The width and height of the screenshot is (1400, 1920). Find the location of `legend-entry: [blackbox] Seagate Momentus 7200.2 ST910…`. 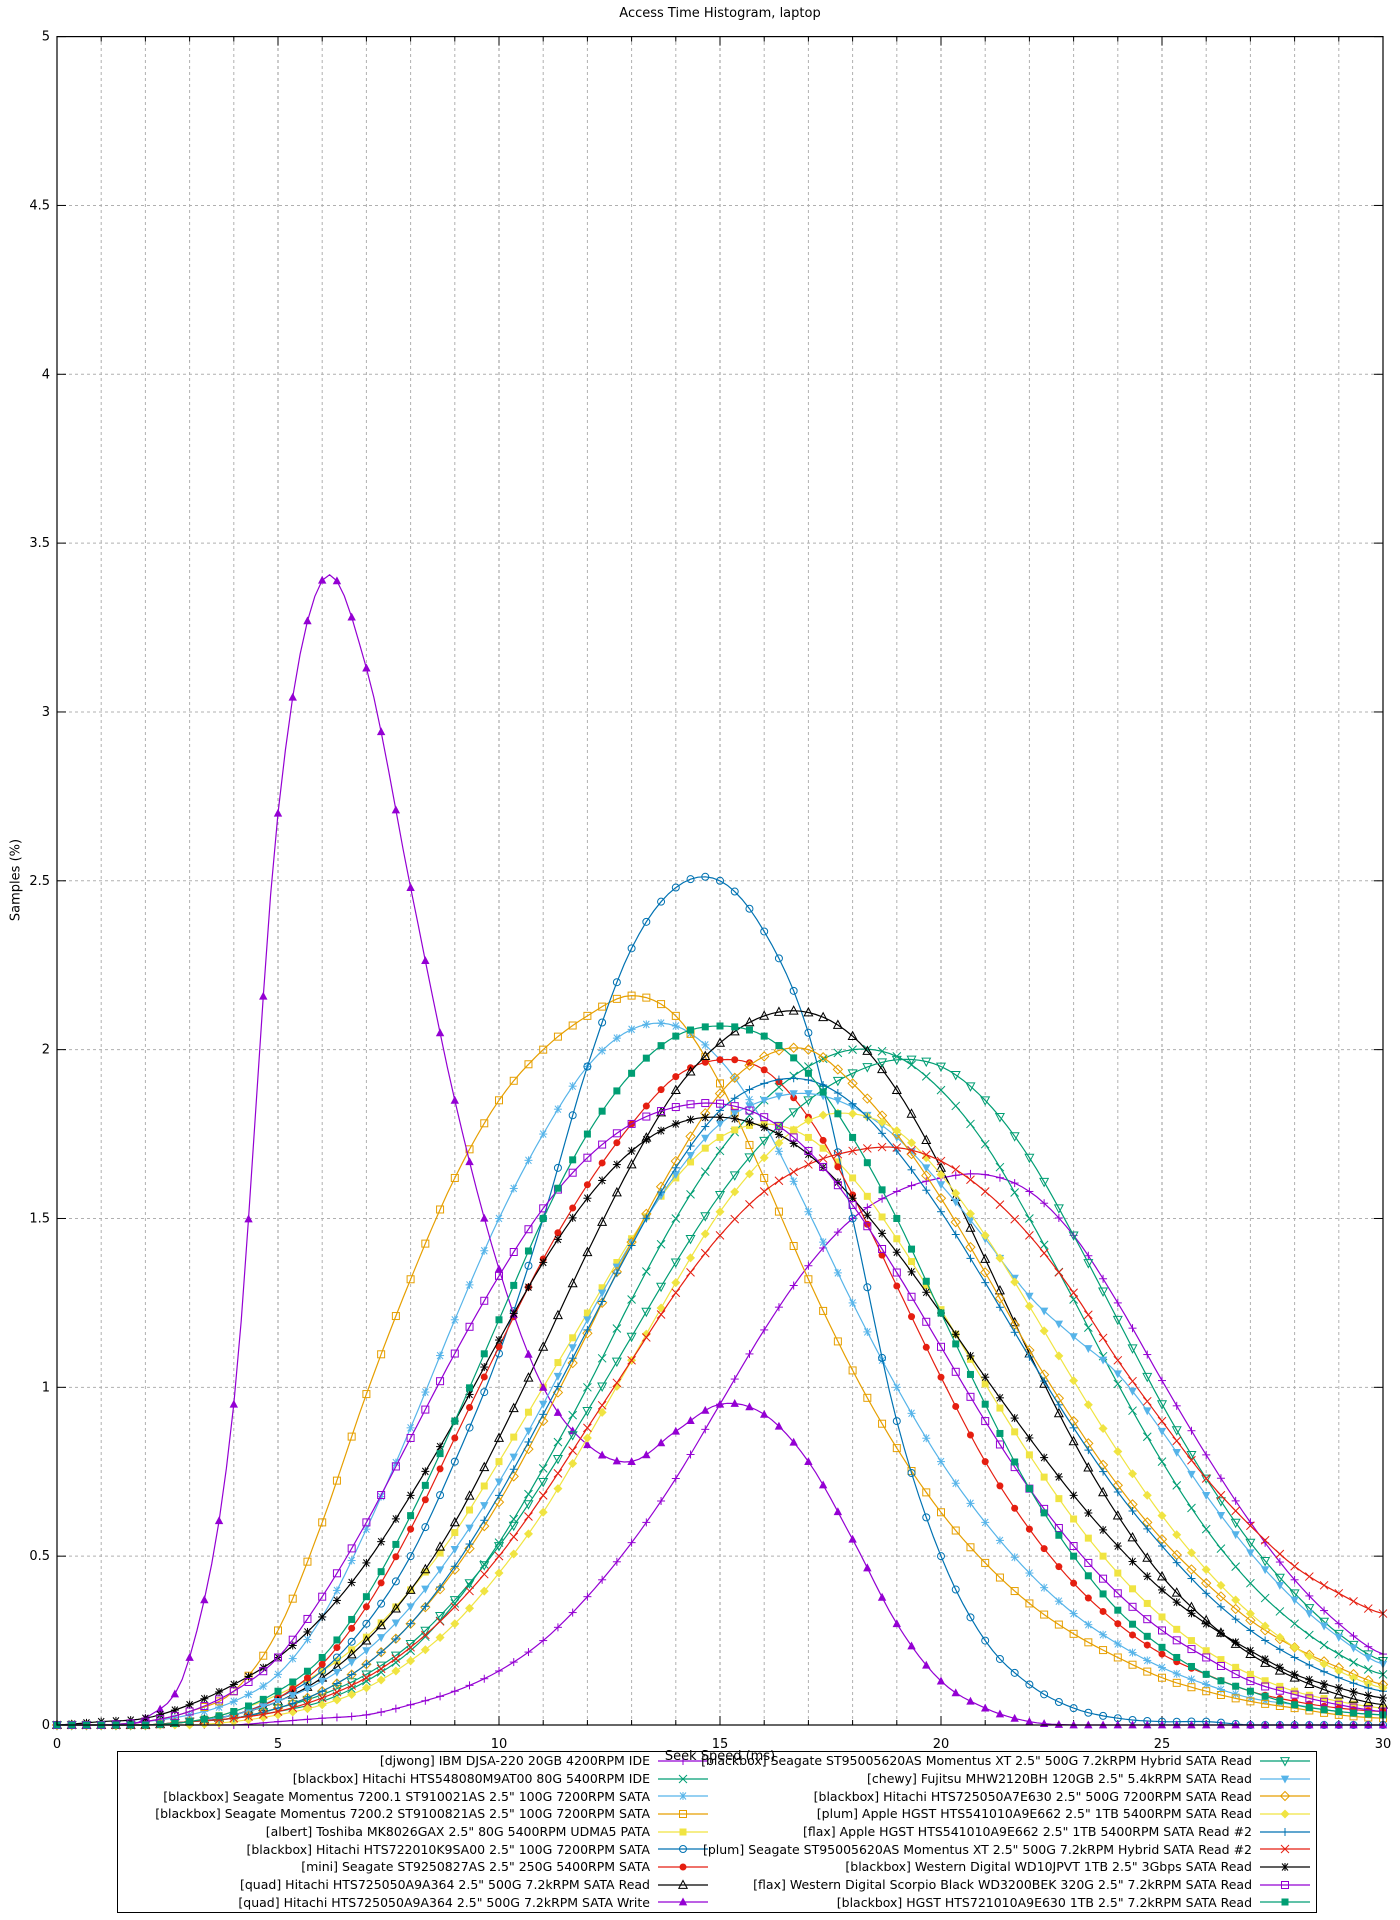

legend-entry: [blackbox] Seagate Momentus 7200.2 ST910… is located at coordinates (414, 1814).